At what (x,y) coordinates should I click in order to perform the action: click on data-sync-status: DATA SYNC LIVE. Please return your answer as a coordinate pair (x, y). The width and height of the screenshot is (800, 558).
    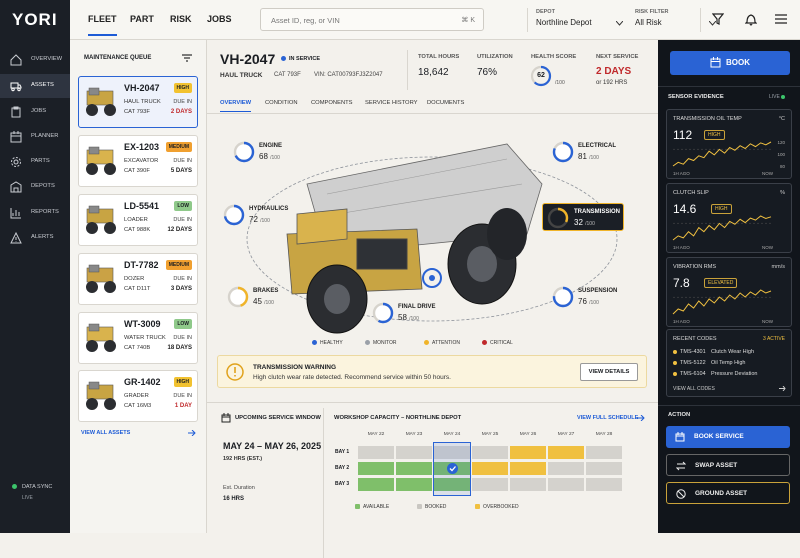
    Looking at the image, I should click on (32, 492).